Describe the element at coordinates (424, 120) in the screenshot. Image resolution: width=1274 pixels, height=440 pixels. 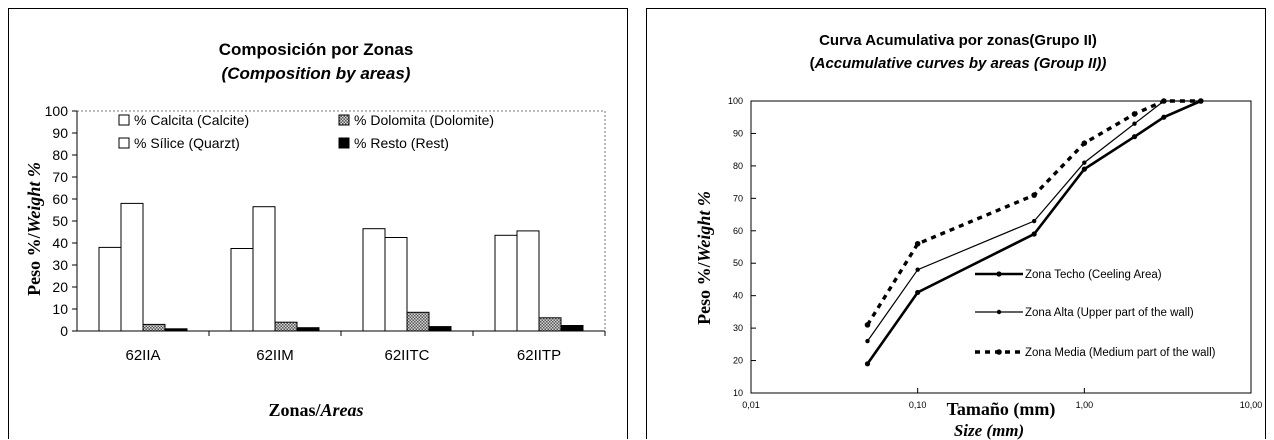
I see `legend-label: % Dolomita (Dolomite)` at that location.